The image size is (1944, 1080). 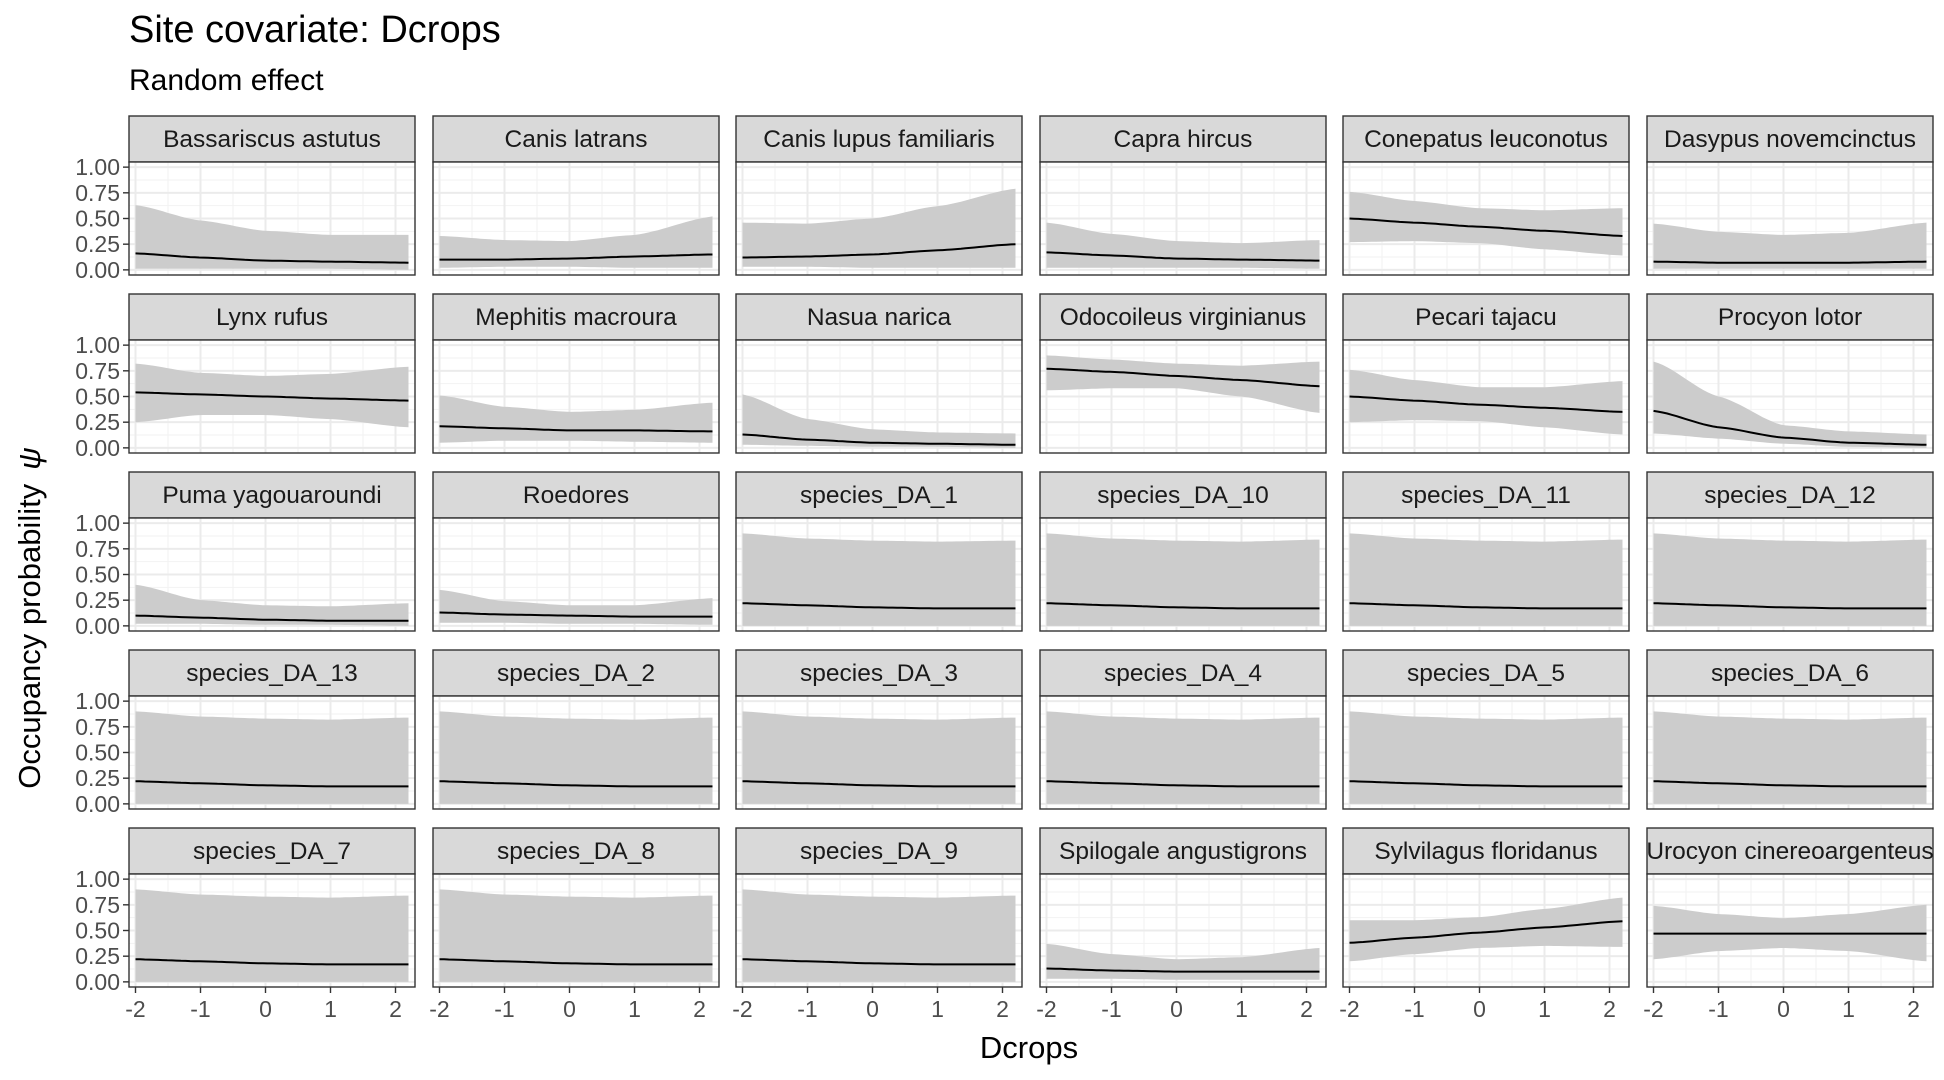 What do you see at coordinates (97, 448) in the screenshot?
I see `y-tick-label: 0.00` at bounding box center [97, 448].